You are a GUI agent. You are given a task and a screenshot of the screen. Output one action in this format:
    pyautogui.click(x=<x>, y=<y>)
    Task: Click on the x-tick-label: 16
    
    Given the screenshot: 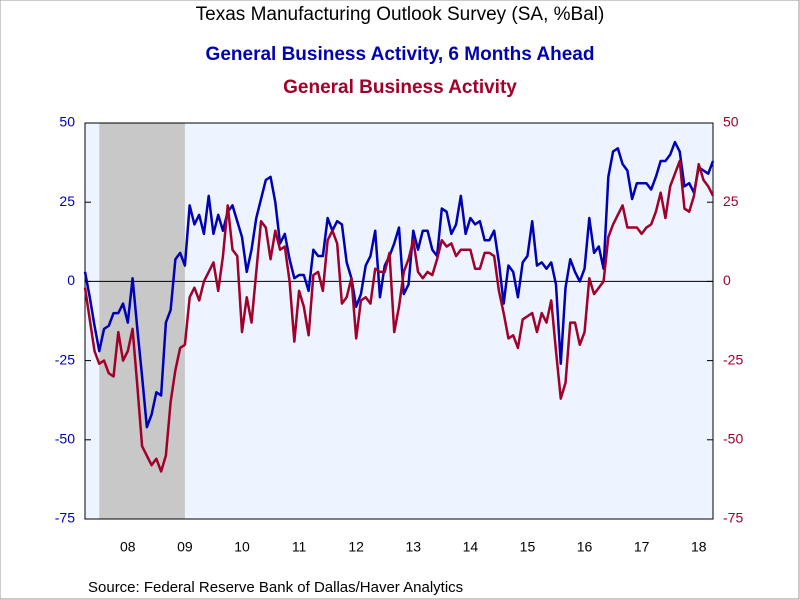 What is the action you would take?
    pyautogui.click(x=585, y=547)
    